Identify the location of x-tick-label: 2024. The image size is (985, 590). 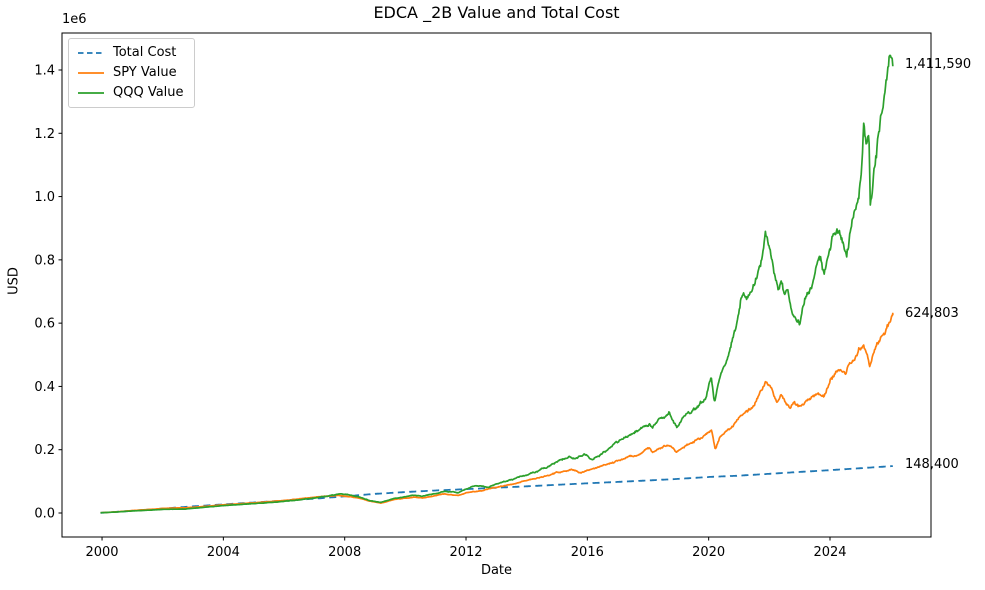
(829, 552).